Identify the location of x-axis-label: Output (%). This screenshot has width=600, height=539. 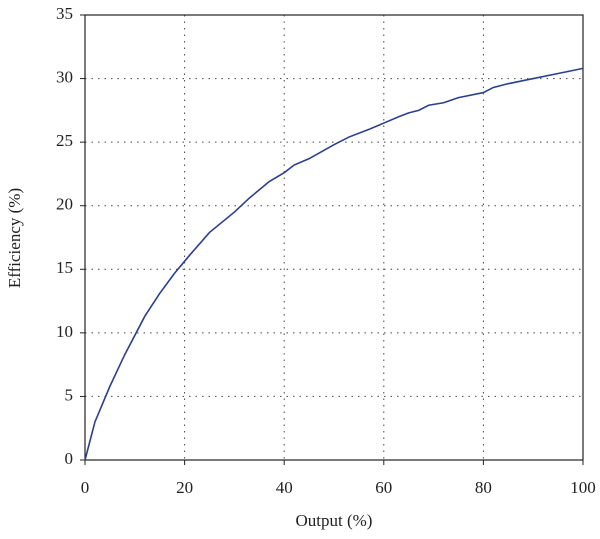
(334, 520).